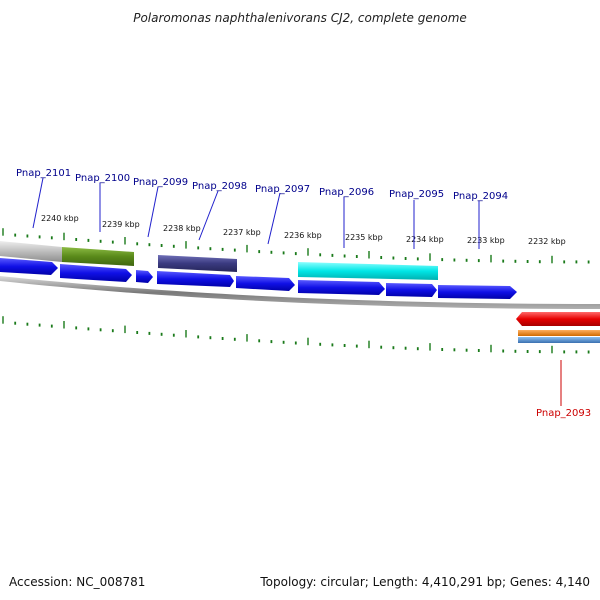 The width and height of the screenshot is (600, 600). Describe the element at coordinates (182, 228) in the screenshot. I see `kbp-label: 2238 kbp` at that location.